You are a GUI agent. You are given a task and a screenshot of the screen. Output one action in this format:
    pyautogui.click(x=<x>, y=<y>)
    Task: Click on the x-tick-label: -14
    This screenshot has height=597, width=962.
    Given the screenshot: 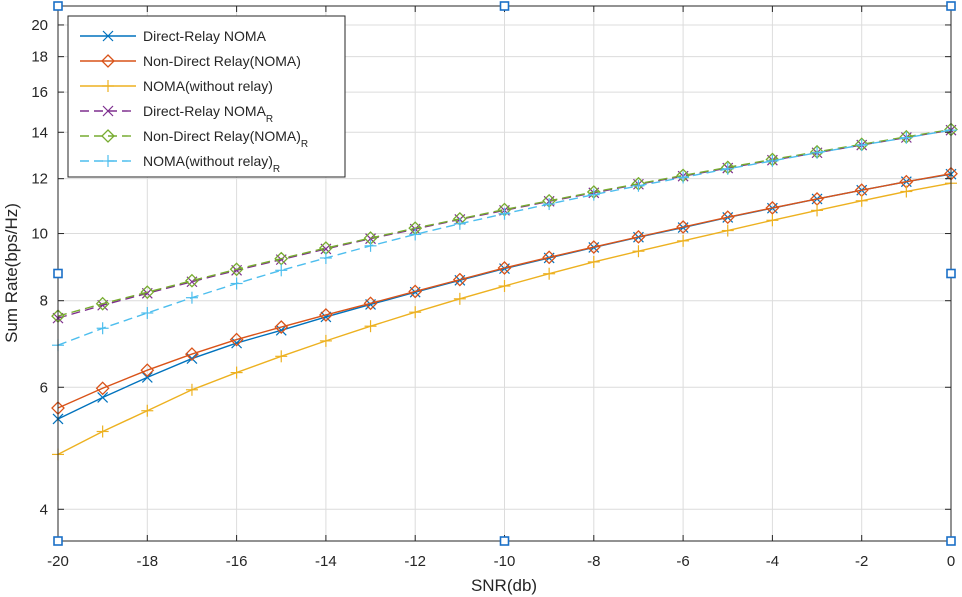 What is the action you would take?
    pyautogui.click(x=326, y=561)
    